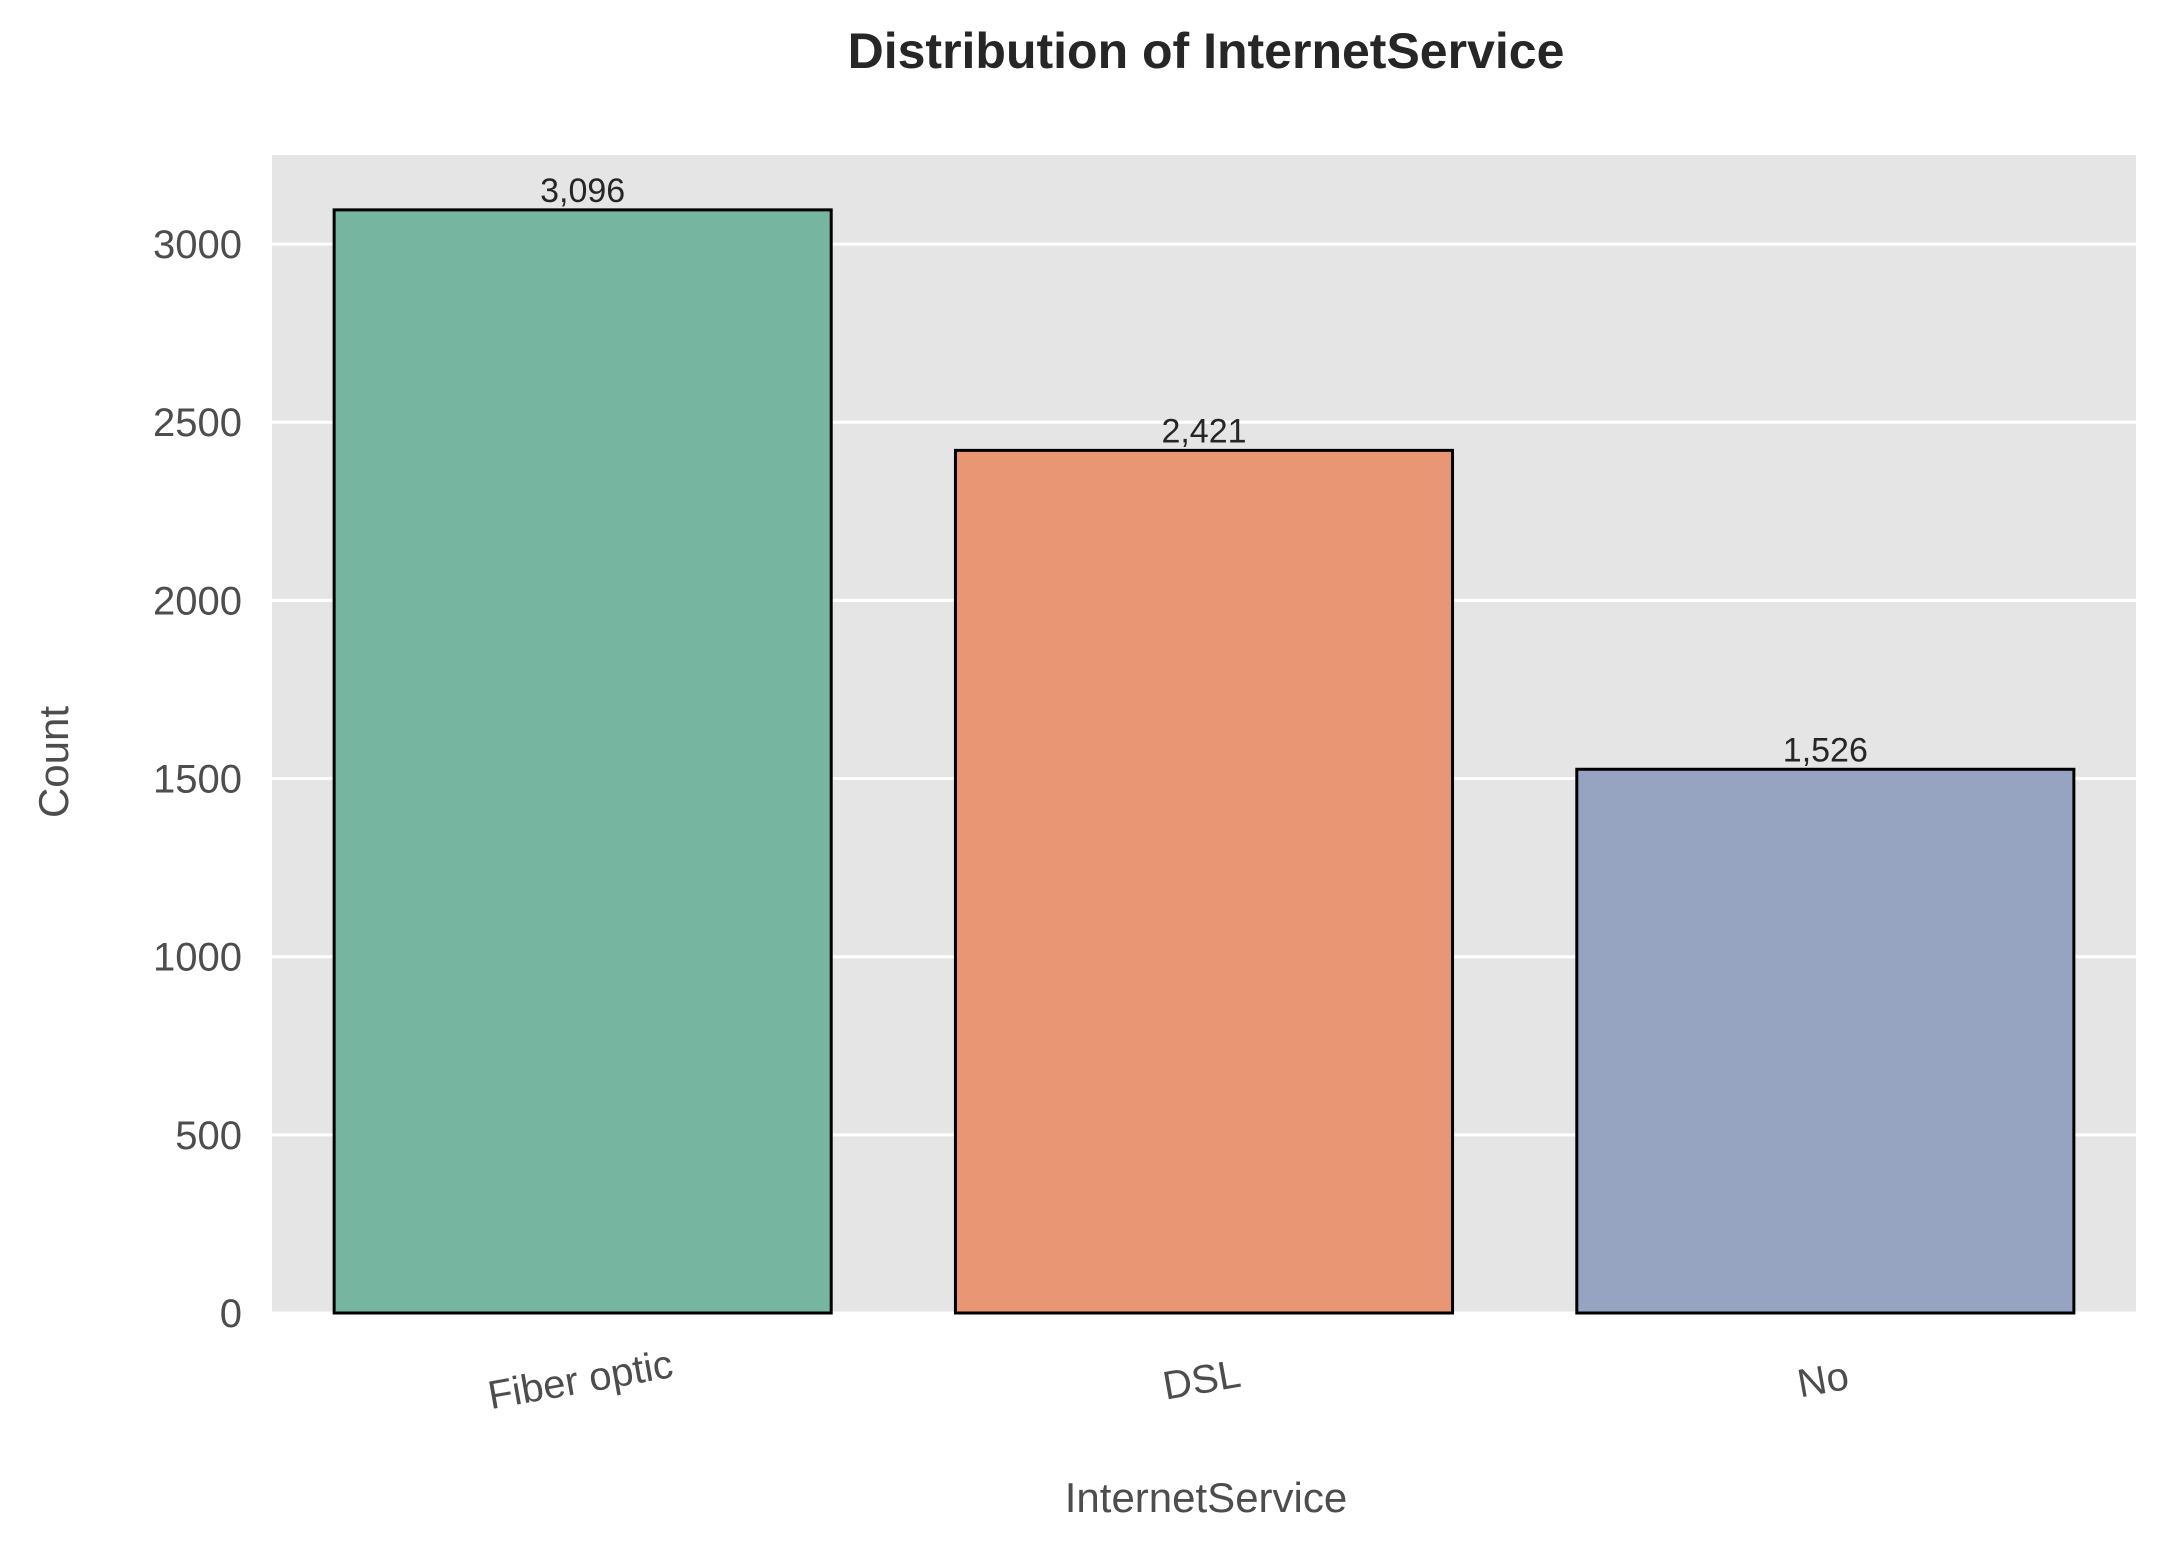 The height and width of the screenshot is (1553, 2159). I want to click on x-tick-label: DSL, so click(1202, 1380).